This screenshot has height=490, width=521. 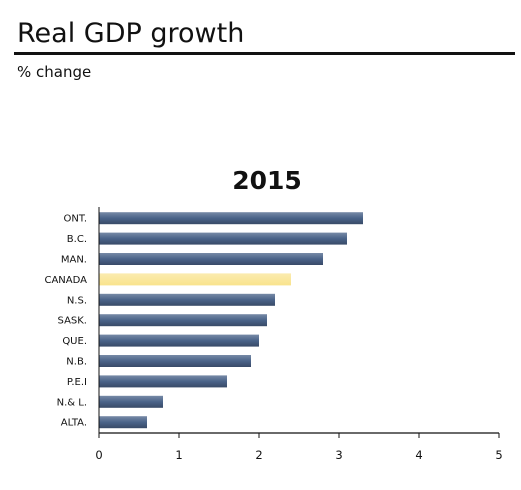 I want to click on bar-b-c, so click(x=223, y=238).